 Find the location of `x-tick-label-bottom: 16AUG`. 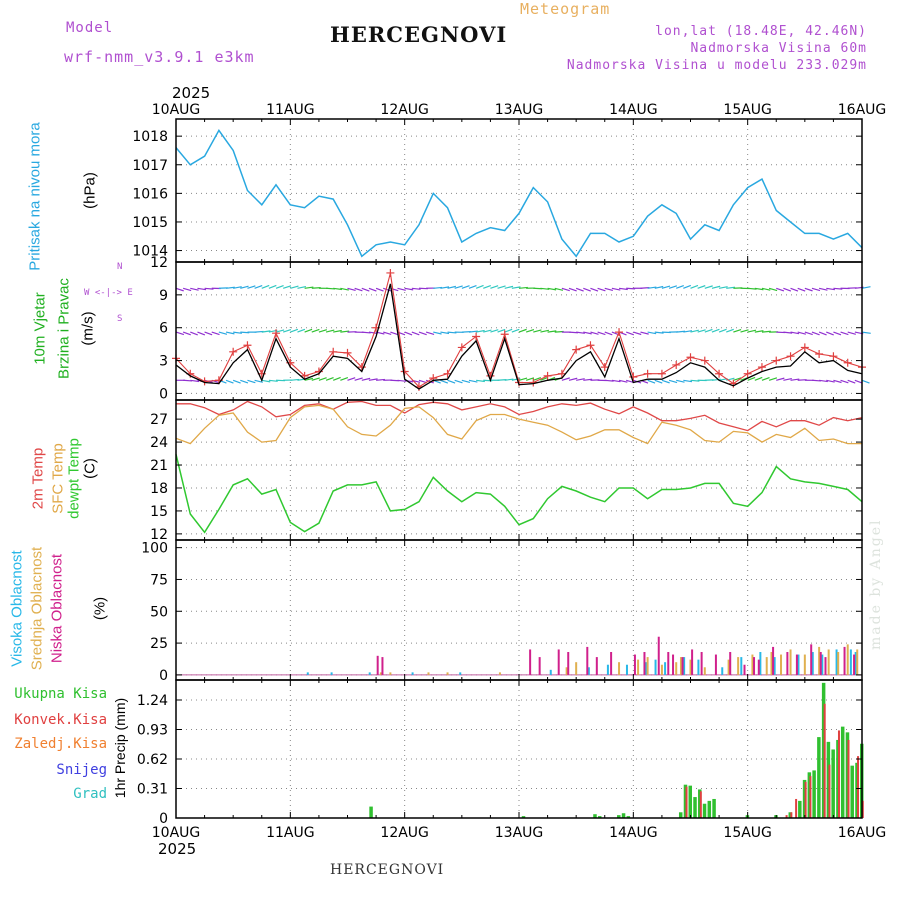

x-tick-label-bottom: 16AUG is located at coordinates (862, 833).